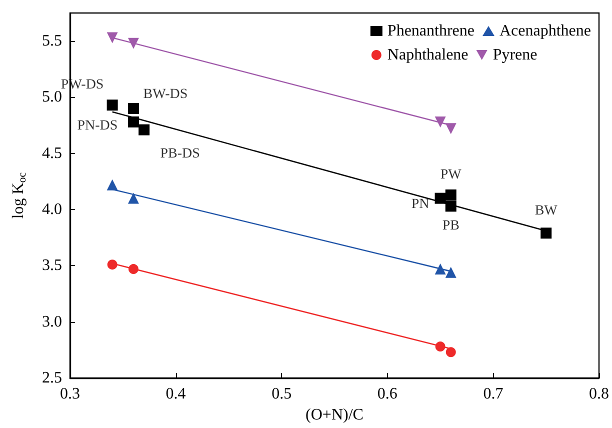  What do you see at coordinates (70, 394) in the screenshot?
I see `x-tick-label: 0.3` at bounding box center [70, 394].